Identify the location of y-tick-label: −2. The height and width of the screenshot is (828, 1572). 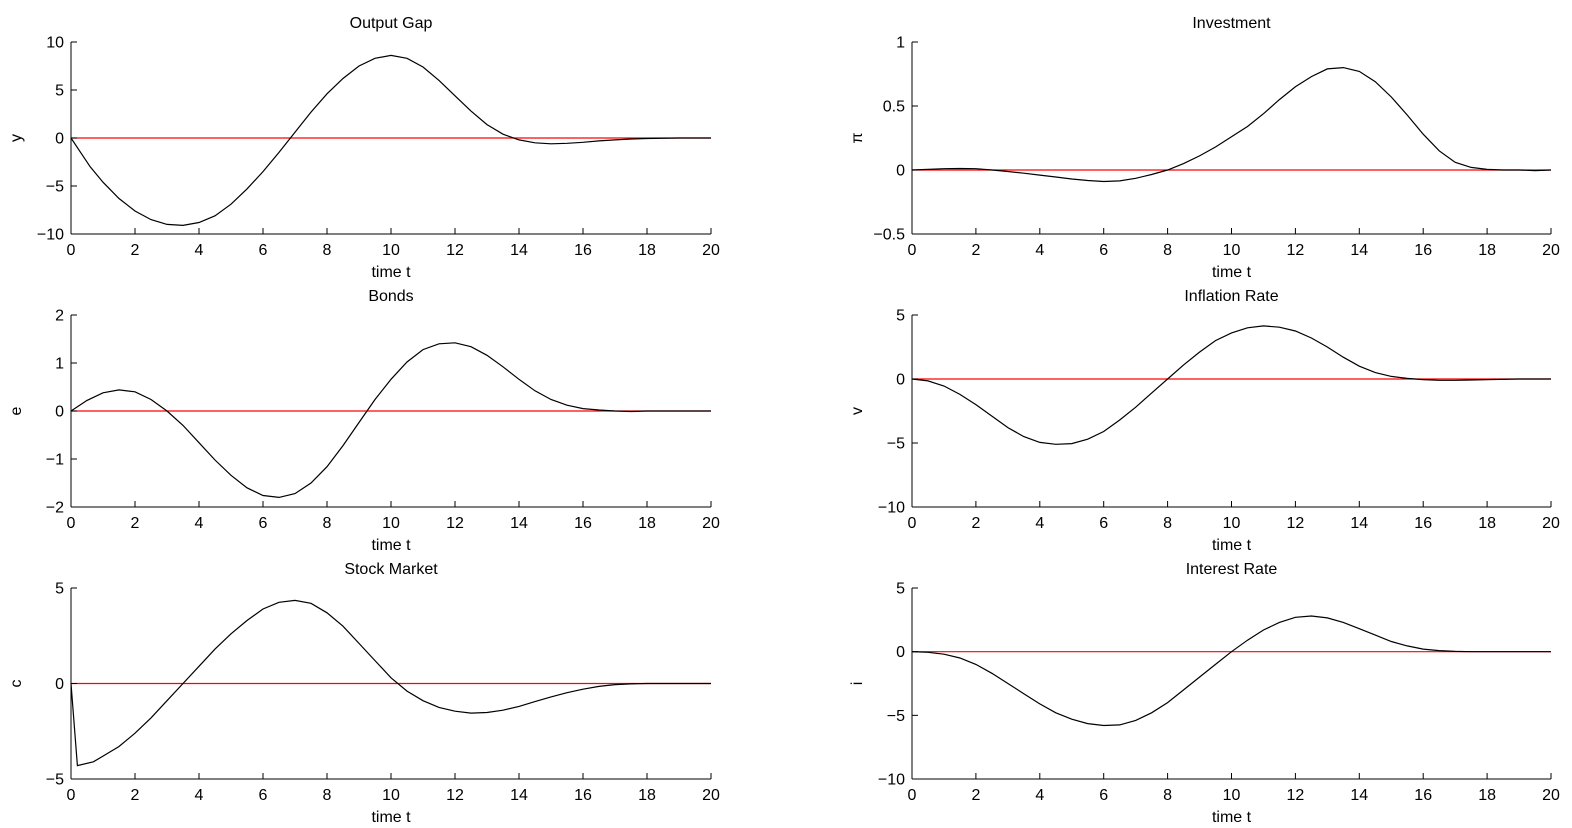
(55, 508).